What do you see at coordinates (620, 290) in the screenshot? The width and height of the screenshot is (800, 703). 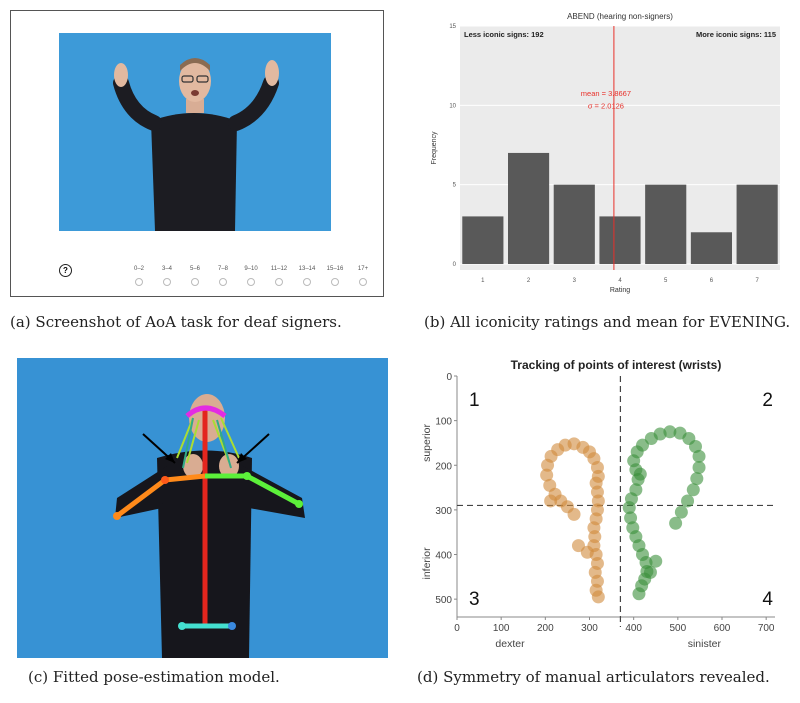 I see `x-axis-label: Rating` at bounding box center [620, 290].